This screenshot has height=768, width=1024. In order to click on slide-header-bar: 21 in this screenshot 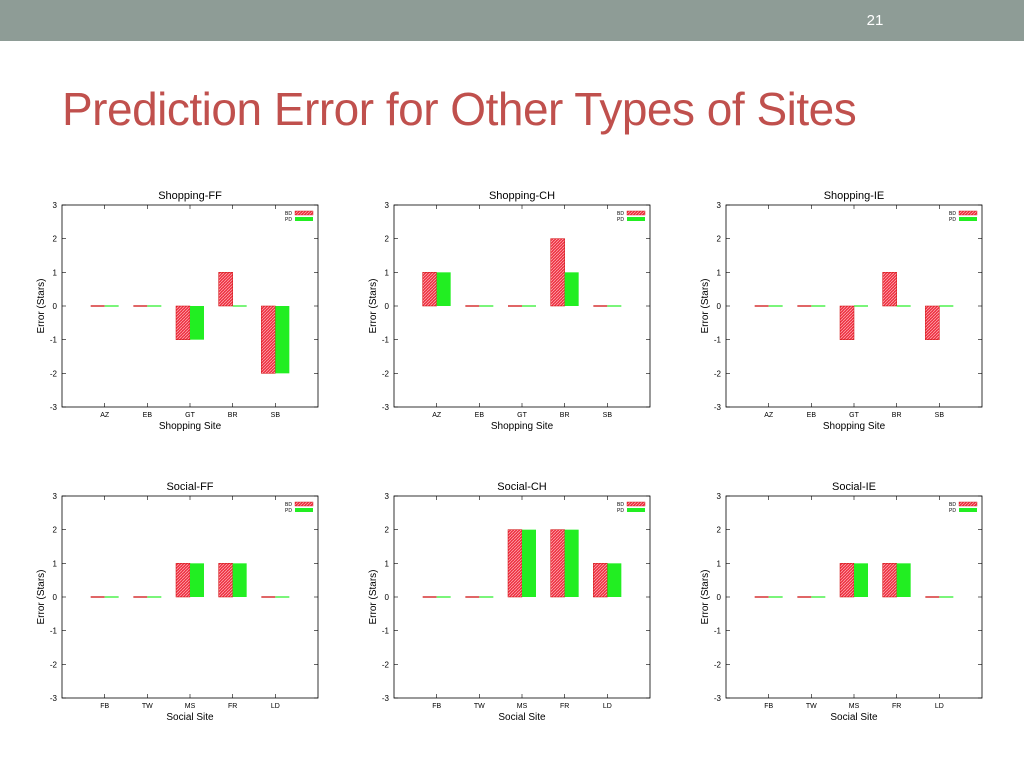, I will do `click(512, 20)`.